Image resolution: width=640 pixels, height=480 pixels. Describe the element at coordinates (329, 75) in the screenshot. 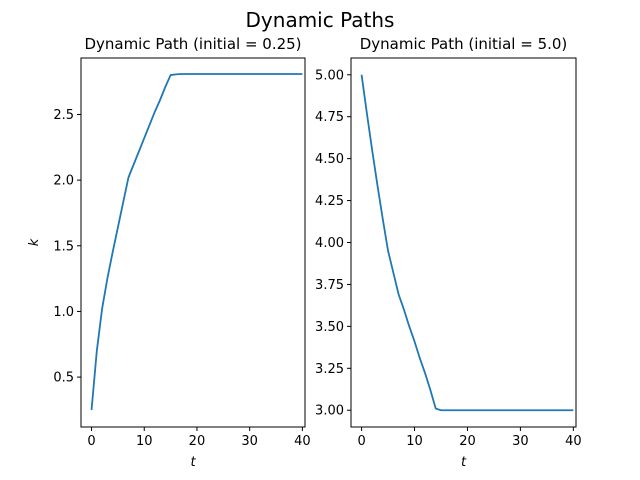

I see `right-y-tick-label: 5.00` at that location.